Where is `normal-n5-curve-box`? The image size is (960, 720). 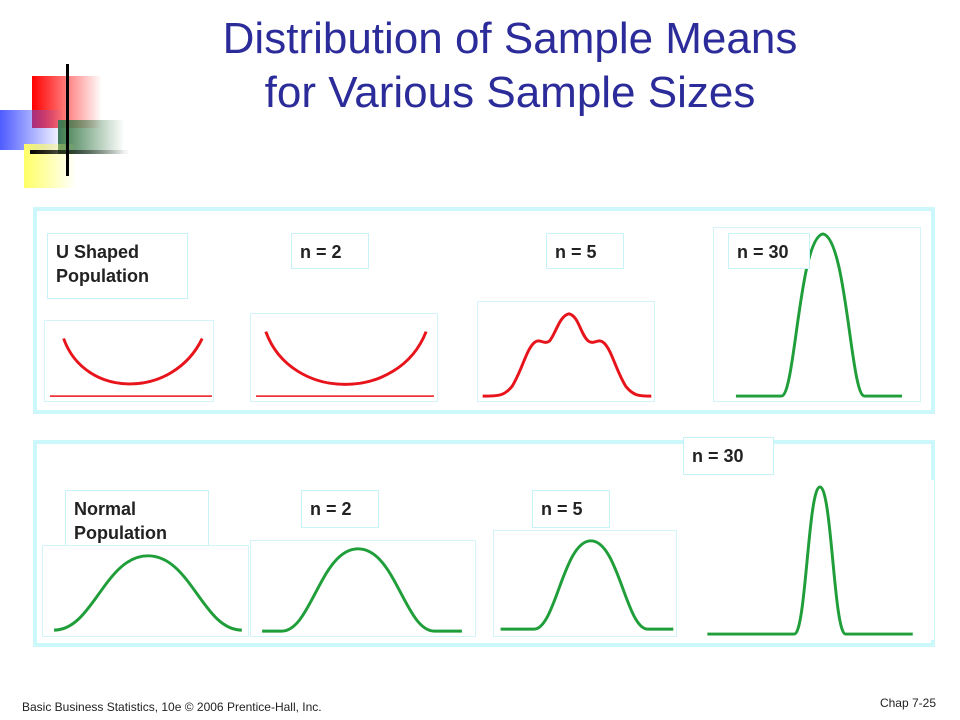 normal-n5-curve-box is located at coordinates (585, 583).